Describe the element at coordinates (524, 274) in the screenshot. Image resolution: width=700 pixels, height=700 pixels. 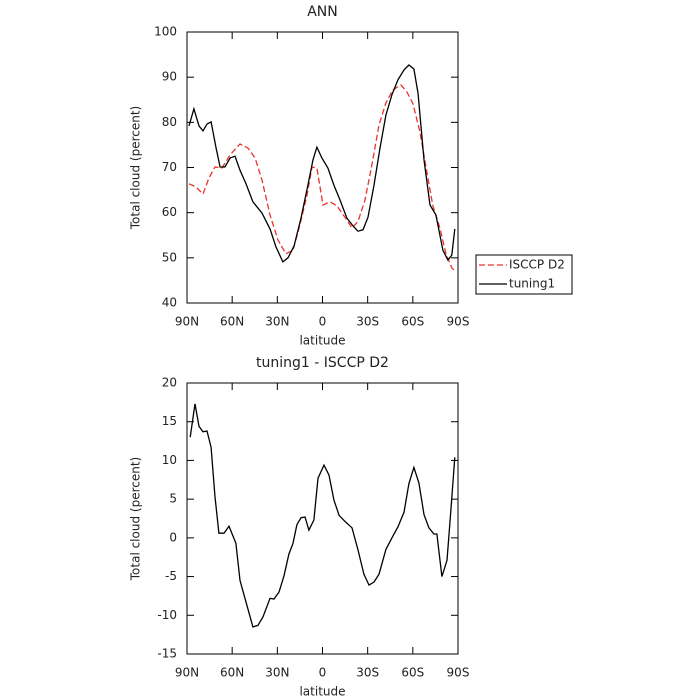
I see `legend-box` at that location.